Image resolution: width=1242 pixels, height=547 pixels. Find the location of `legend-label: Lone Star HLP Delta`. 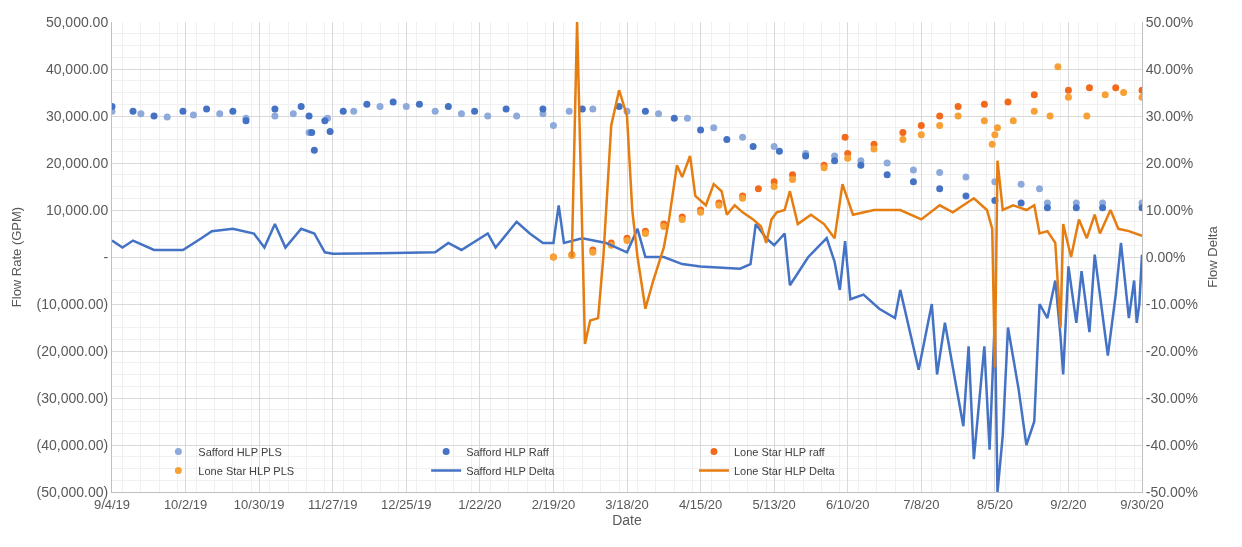

legend-label: Lone Star HLP Delta is located at coordinates (784, 470).